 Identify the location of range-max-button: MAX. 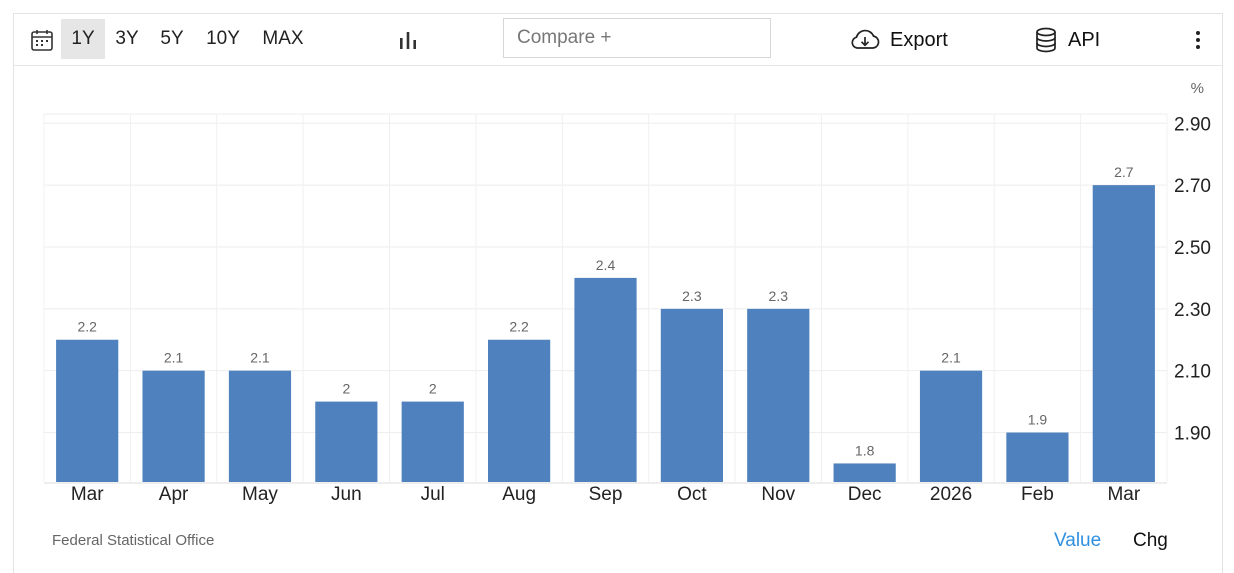
(283, 38).